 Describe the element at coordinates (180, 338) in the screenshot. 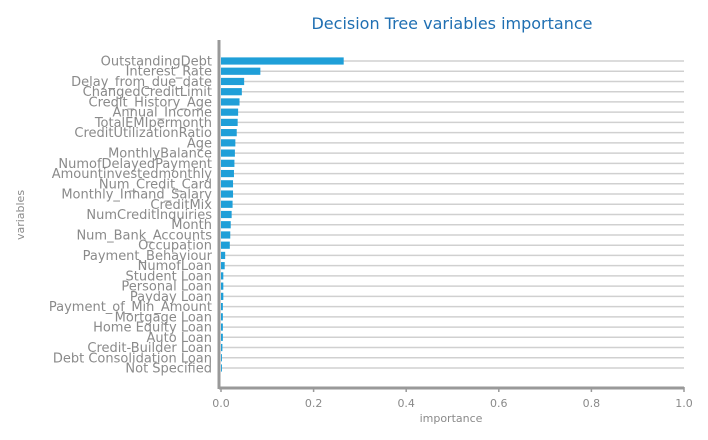

I see `category-label: Auto Loan` at that location.